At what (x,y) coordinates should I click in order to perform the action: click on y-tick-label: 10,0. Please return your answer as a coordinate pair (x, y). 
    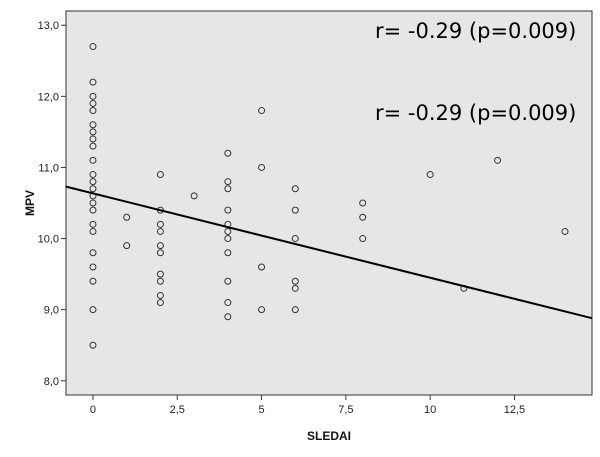
    Looking at the image, I should click on (48, 240).